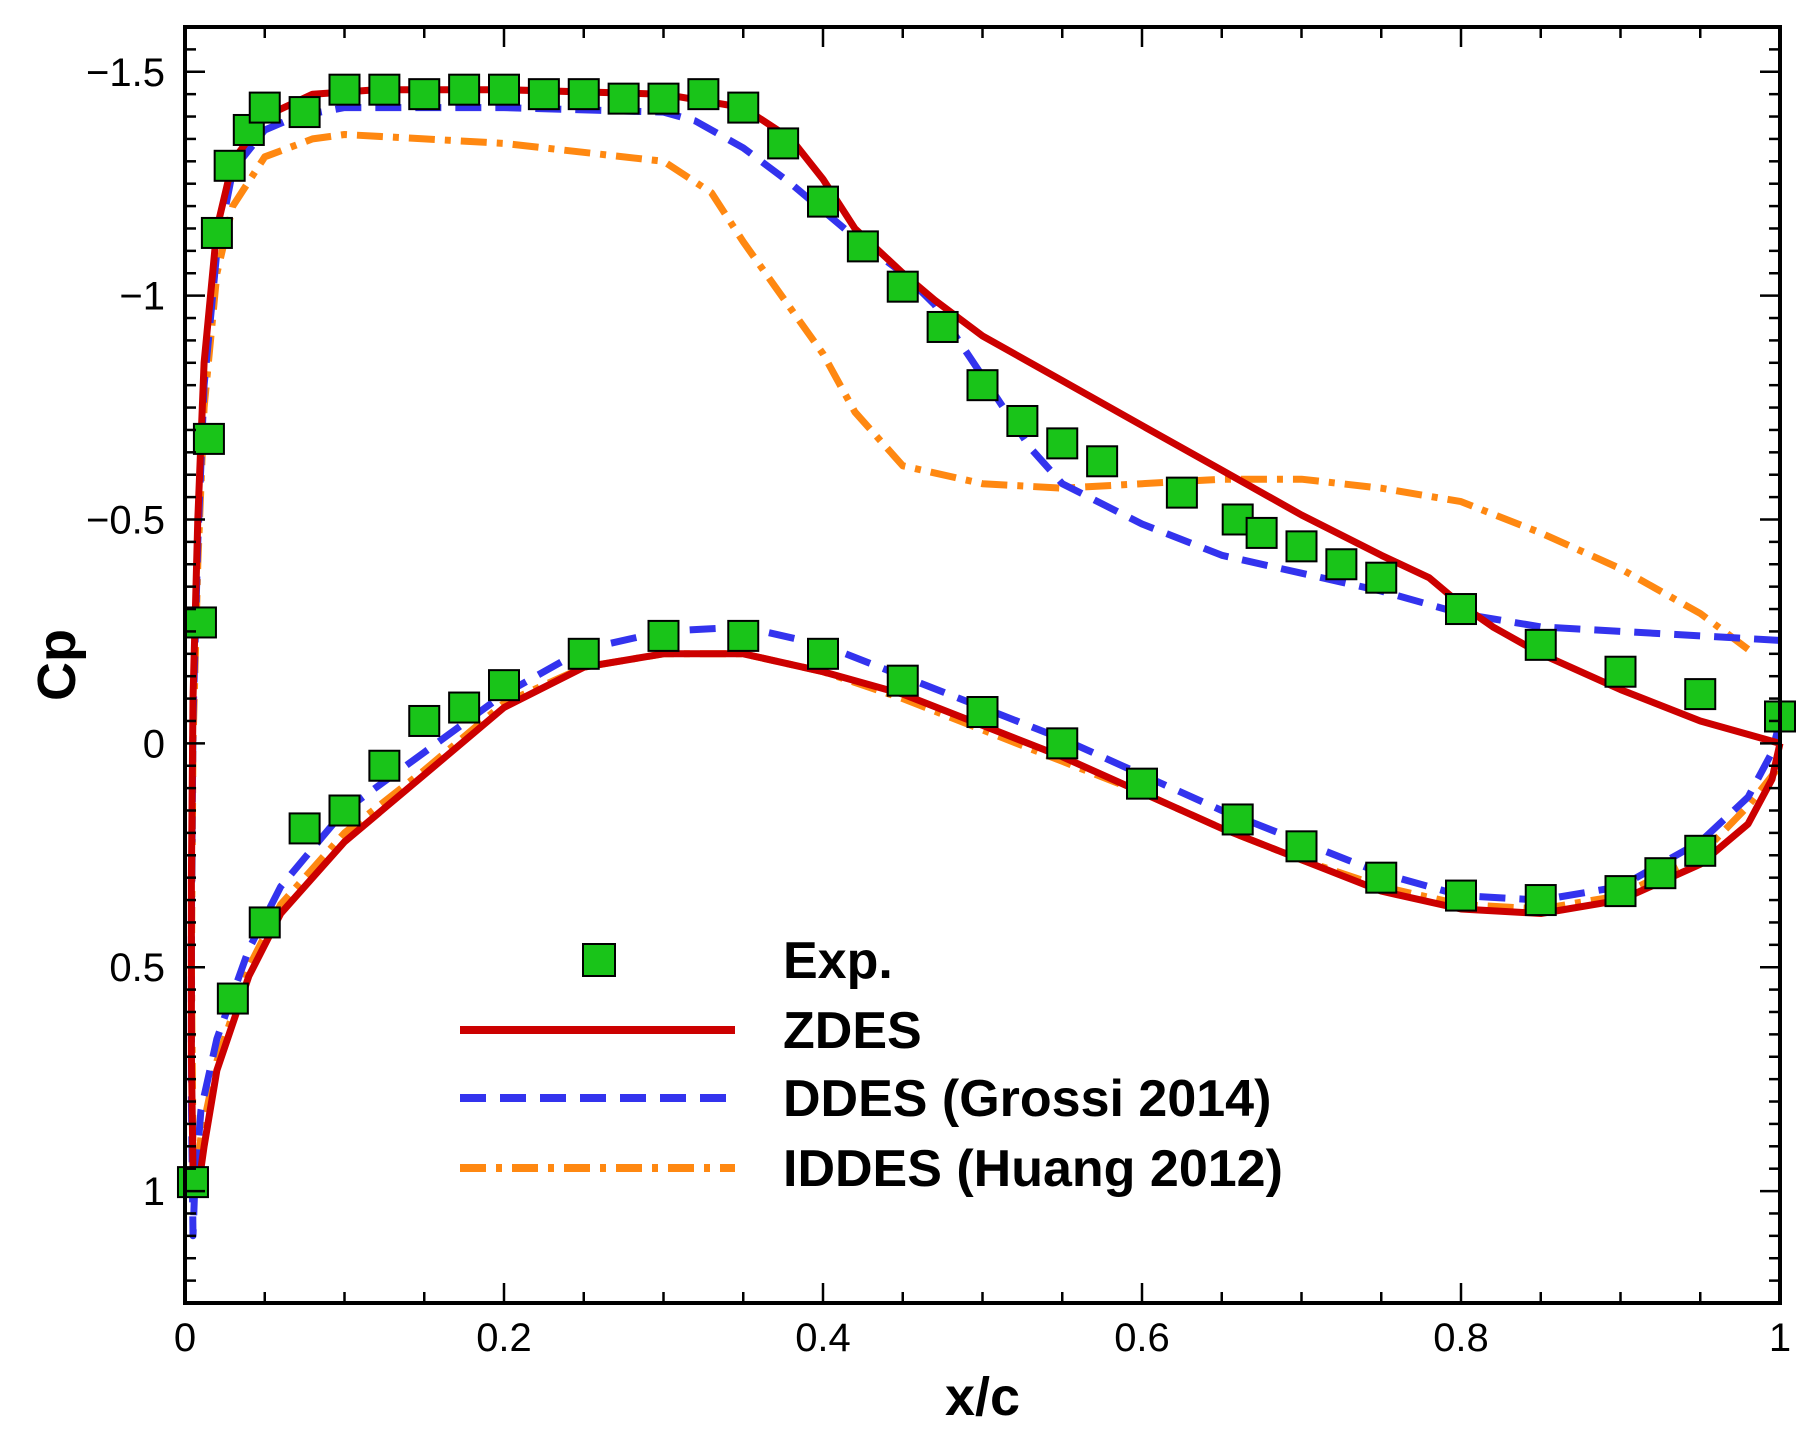 The width and height of the screenshot is (1804, 1429). What do you see at coordinates (504, 1338) in the screenshot?
I see `x-tick-label: 0.2` at bounding box center [504, 1338].